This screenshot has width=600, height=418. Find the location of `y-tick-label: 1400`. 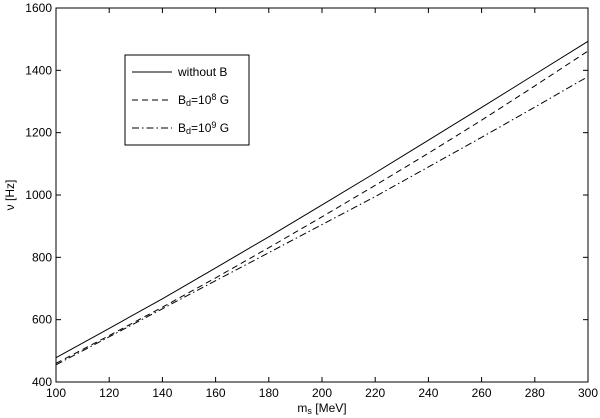

y-tick-label: 1400 is located at coordinates (38, 70).